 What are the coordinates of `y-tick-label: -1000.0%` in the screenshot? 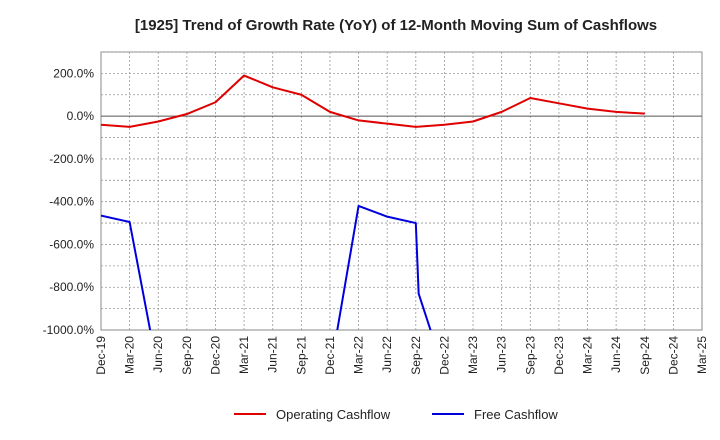 It's located at (69, 330).